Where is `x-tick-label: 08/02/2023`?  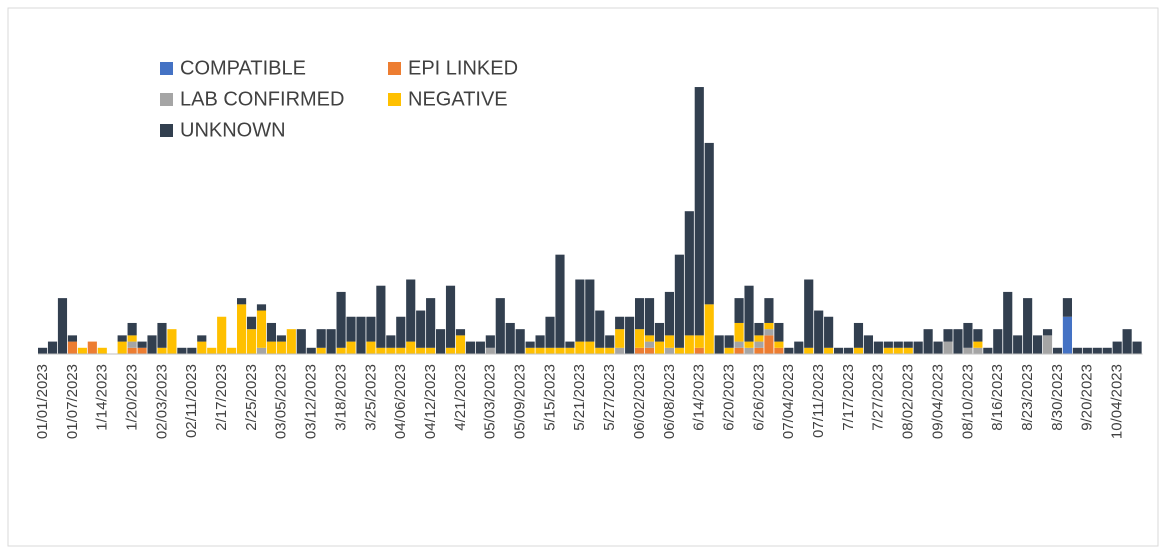
x-tick-label: 08/02/2023 is located at coordinates (908, 401).